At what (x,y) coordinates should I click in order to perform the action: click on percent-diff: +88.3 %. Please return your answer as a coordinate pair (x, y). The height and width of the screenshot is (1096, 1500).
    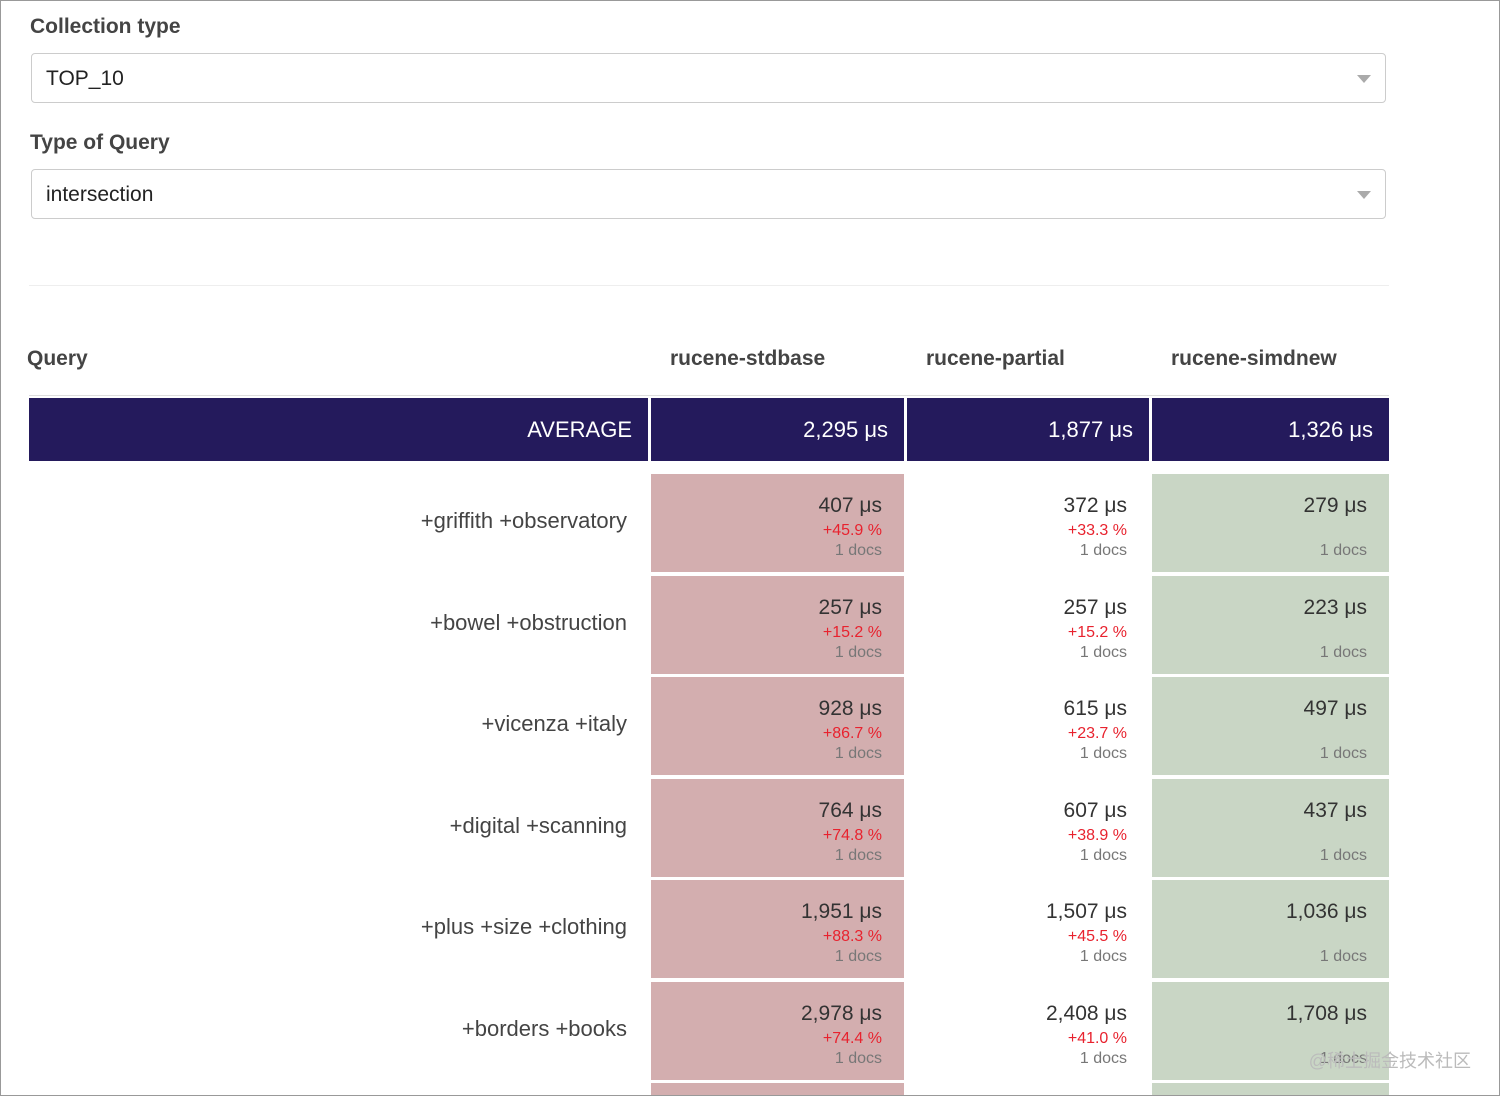
    Looking at the image, I should click on (852, 936).